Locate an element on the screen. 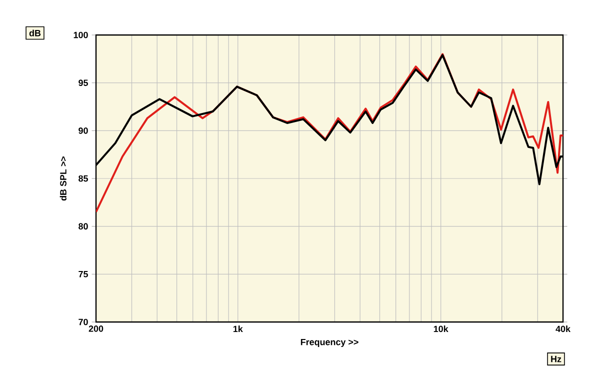 This screenshot has height=389, width=600. x-tick-label: 200 is located at coordinates (96, 329).